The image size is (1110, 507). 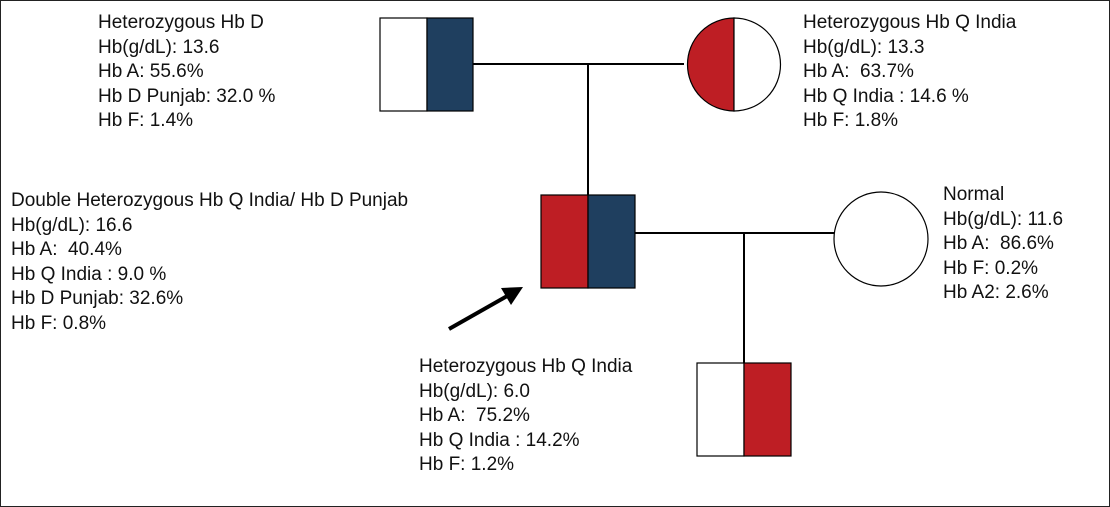 What do you see at coordinates (467, 465) in the screenshot?
I see `child-line: Hb F: 1.2%` at bounding box center [467, 465].